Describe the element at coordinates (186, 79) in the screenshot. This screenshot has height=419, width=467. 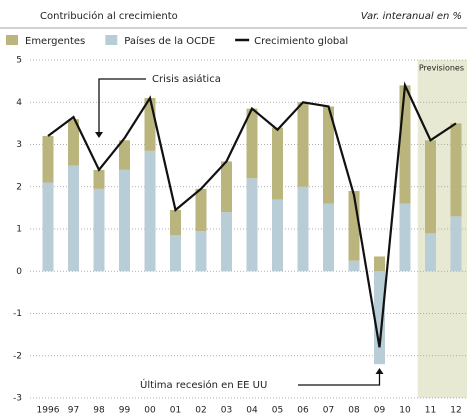
I see `annotation: Crisis asiática` at that location.